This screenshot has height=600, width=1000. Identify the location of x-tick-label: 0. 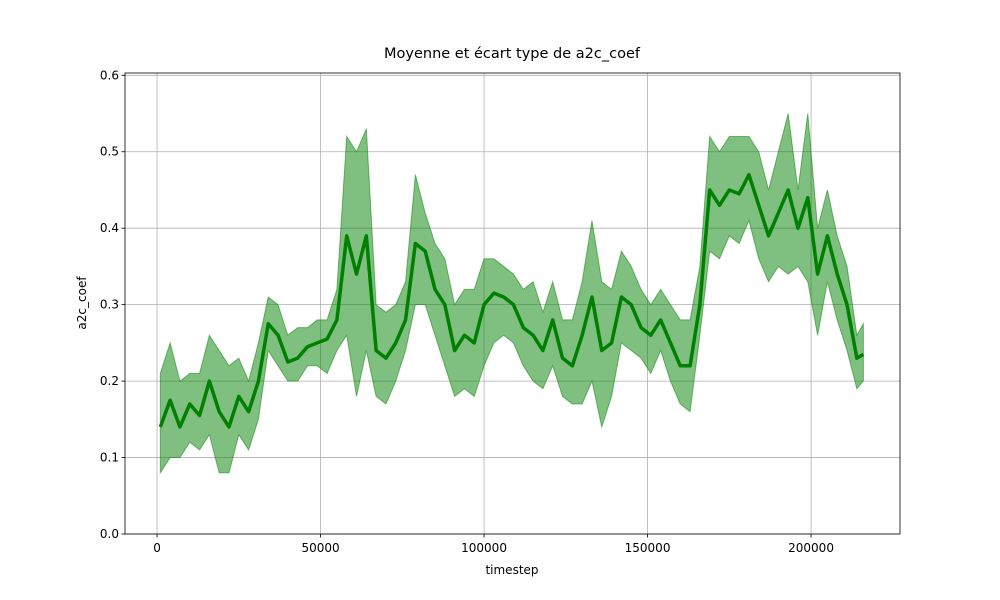
(157, 548).